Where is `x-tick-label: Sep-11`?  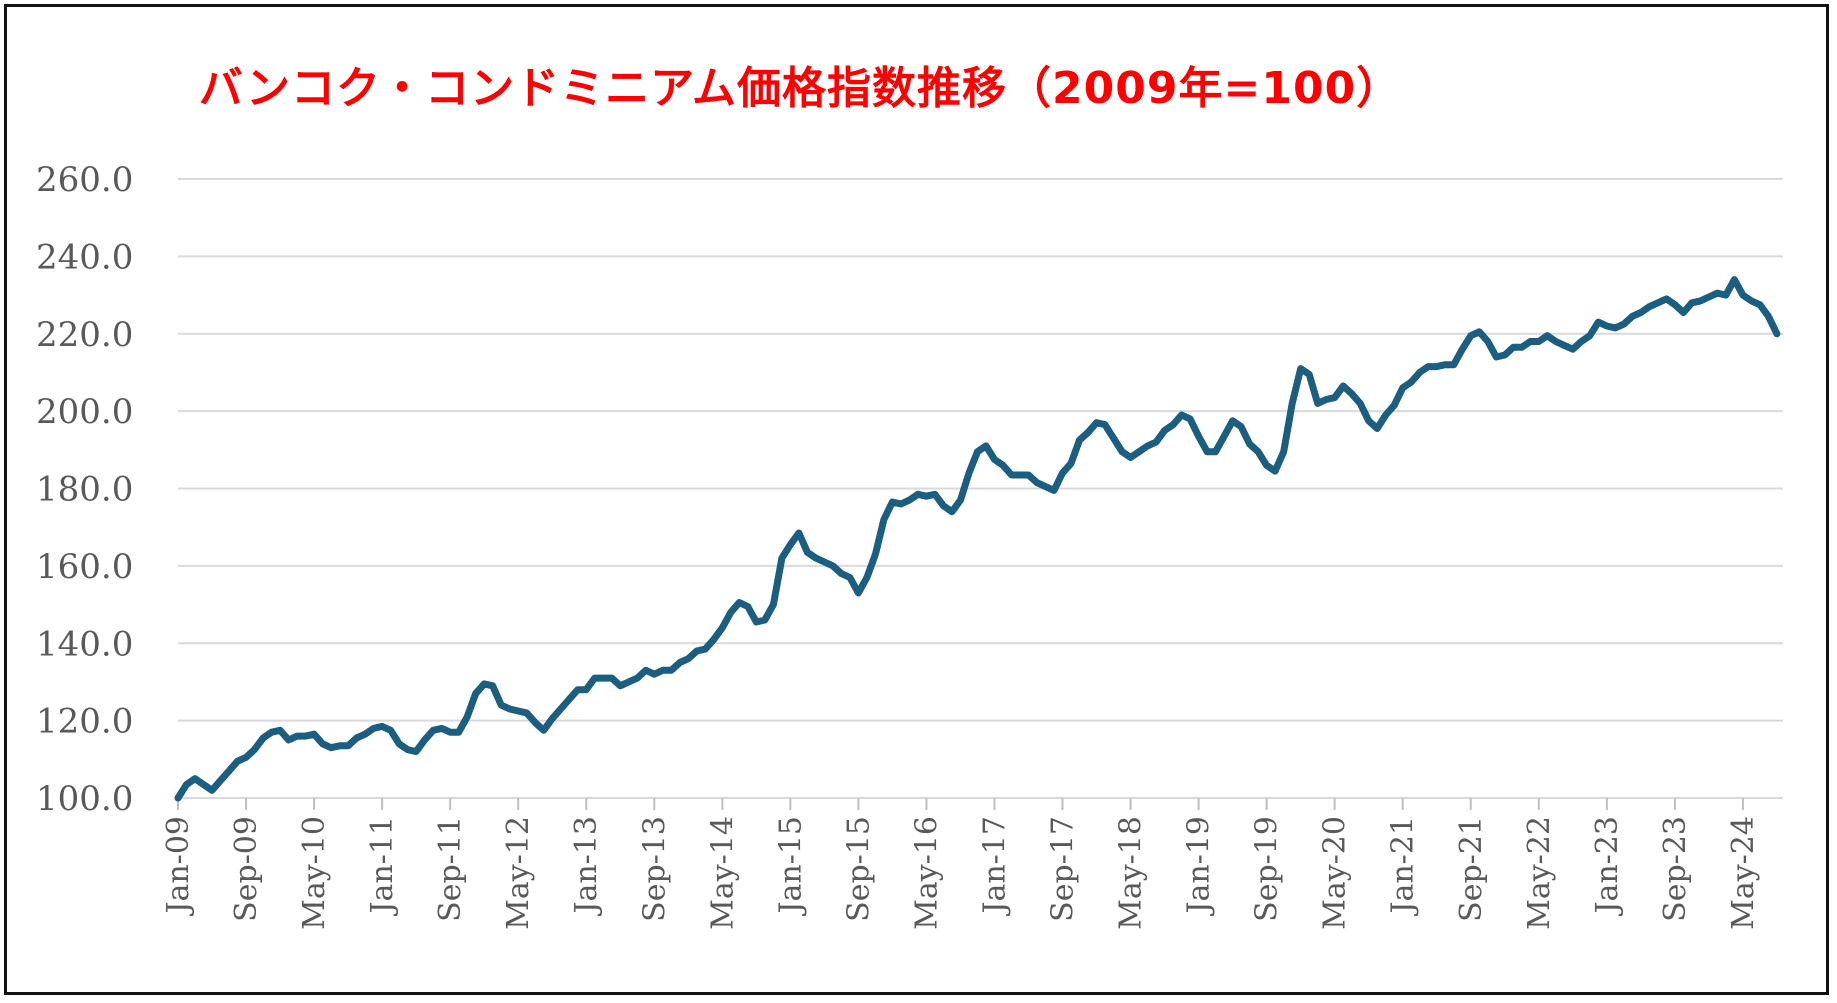
x-tick-label: Sep-11 is located at coordinates (450, 869).